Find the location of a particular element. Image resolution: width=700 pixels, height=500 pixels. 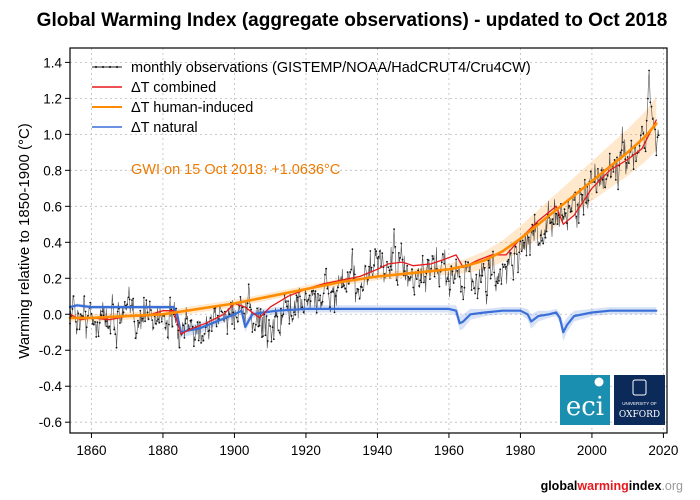

oxford-logo: UNIVERSITY OF OXFORD is located at coordinates (639, 400).